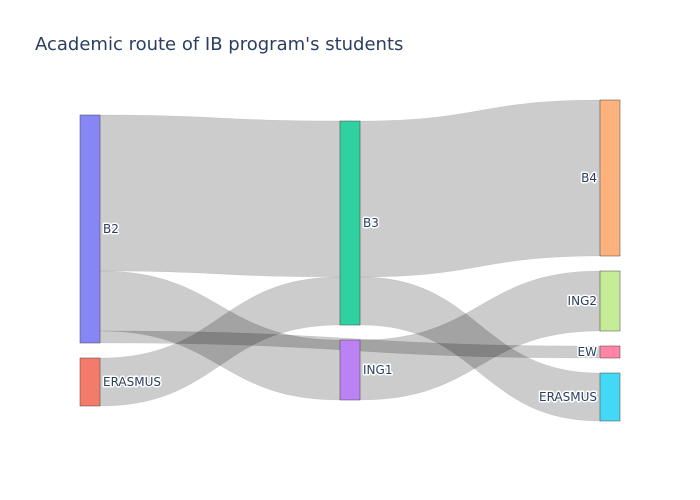  Describe the element at coordinates (220, 196) in the screenshot. I see `sankey-link-b2-to-b3` at that location.